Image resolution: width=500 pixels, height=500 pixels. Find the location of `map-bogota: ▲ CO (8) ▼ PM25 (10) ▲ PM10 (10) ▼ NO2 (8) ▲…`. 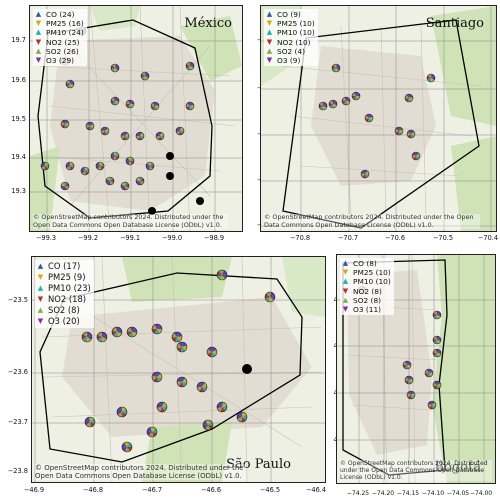

map-bogota: ▲ CO (8) ▼ PM25 (10) ▲ PM10 (10) ▼ NO2 (8) ▲… is located at coordinates (416, 369).